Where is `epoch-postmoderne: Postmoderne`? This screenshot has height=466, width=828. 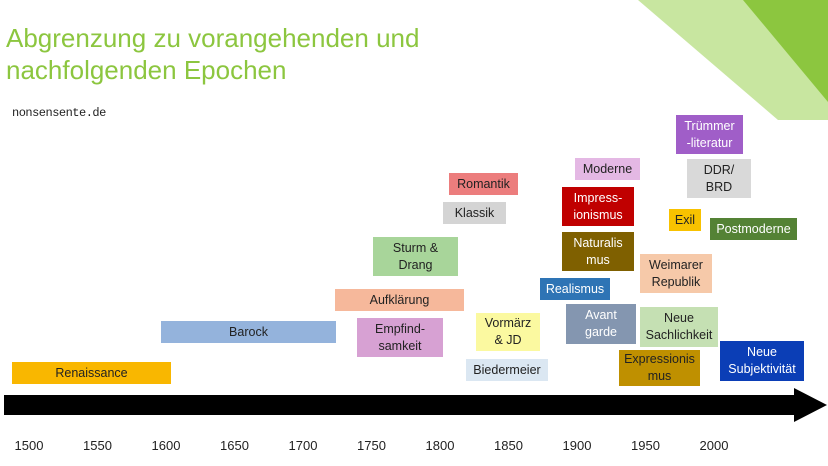
epoch-postmoderne: Postmoderne is located at coordinates (753, 229).